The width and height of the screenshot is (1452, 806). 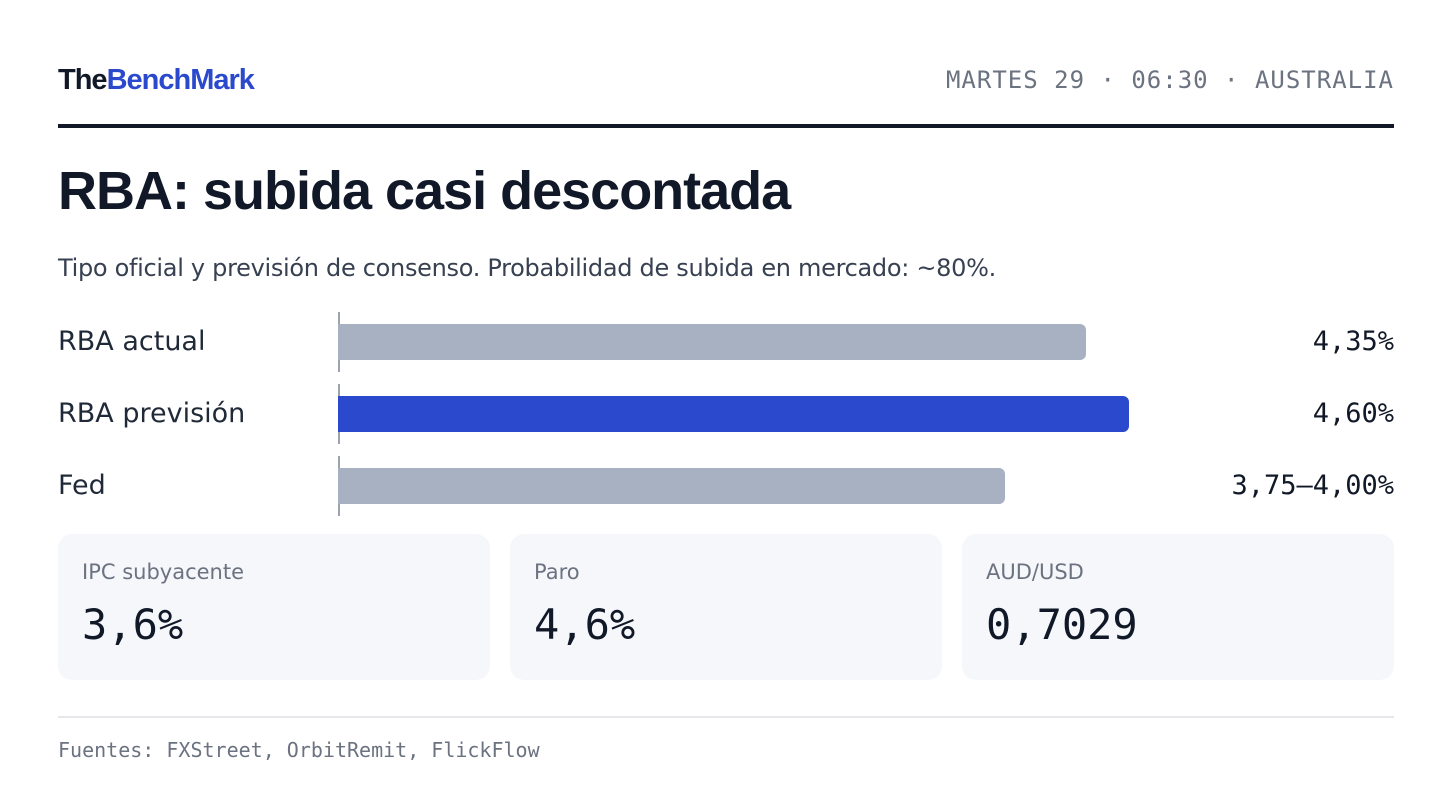 I want to click on bar-value-label: 4,35%, so click(x=1353, y=341).